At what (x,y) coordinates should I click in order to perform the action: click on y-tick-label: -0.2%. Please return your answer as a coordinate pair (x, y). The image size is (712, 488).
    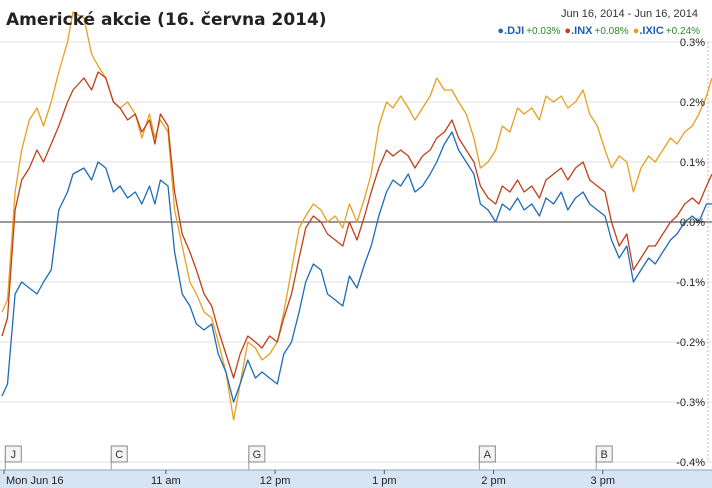
    Looking at the image, I should click on (690, 343).